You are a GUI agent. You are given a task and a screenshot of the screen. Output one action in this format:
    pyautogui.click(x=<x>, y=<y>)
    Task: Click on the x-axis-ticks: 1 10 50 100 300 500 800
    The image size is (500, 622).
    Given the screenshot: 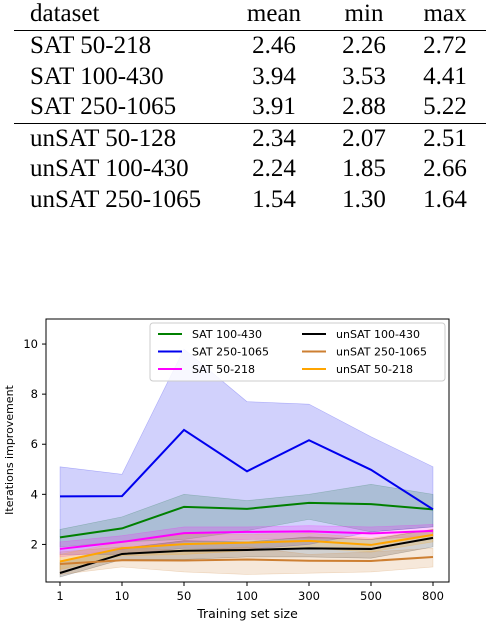 What is the action you would take?
    pyautogui.click(x=250, y=592)
    